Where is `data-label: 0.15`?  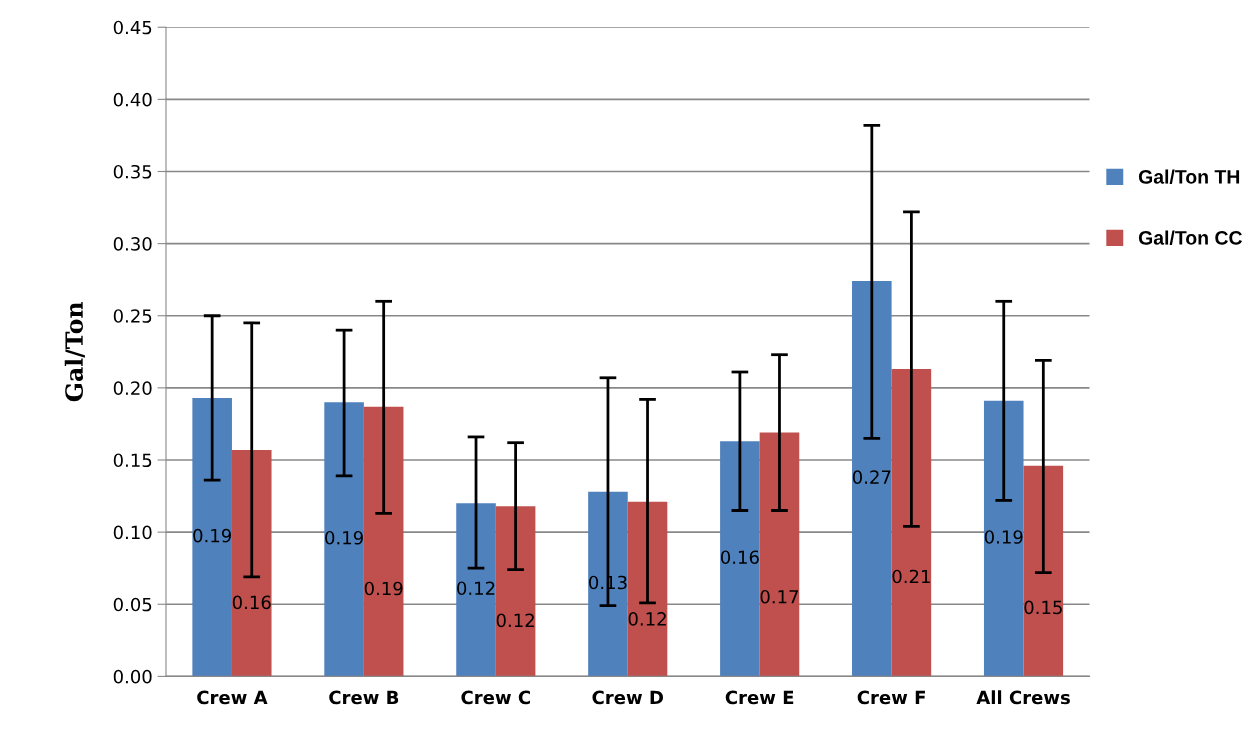 data-label: 0.15 is located at coordinates (1043, 607).